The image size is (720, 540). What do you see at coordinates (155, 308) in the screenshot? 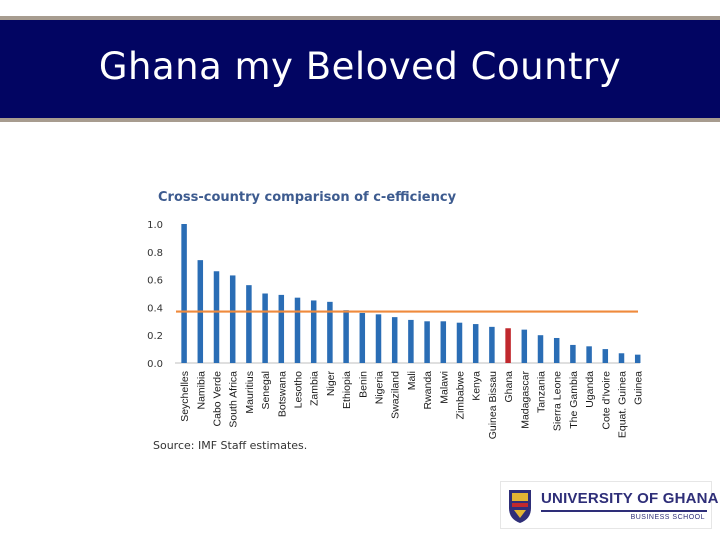
I see `y-tick-label: 0.4` at bounding box center [155, 308].